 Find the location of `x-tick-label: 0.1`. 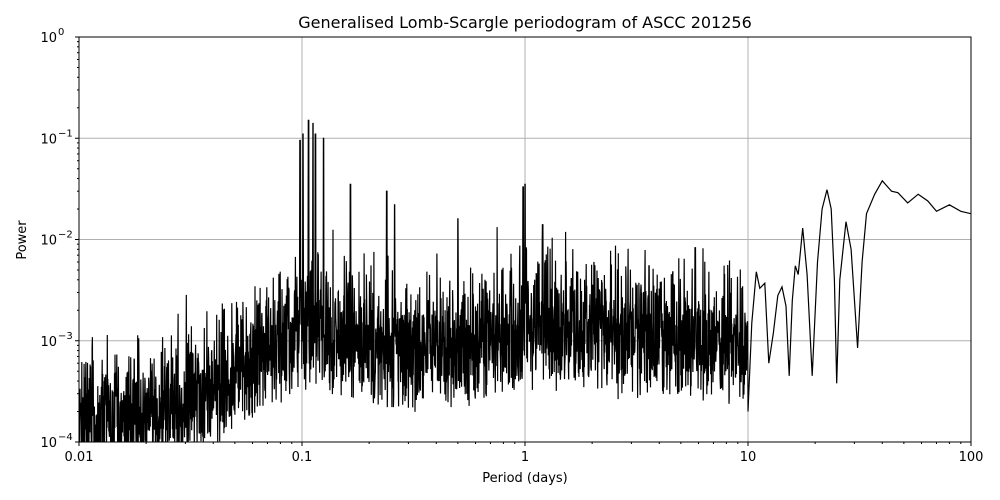

x-tick-label: 0.1 is located at coordinates (302, 457).